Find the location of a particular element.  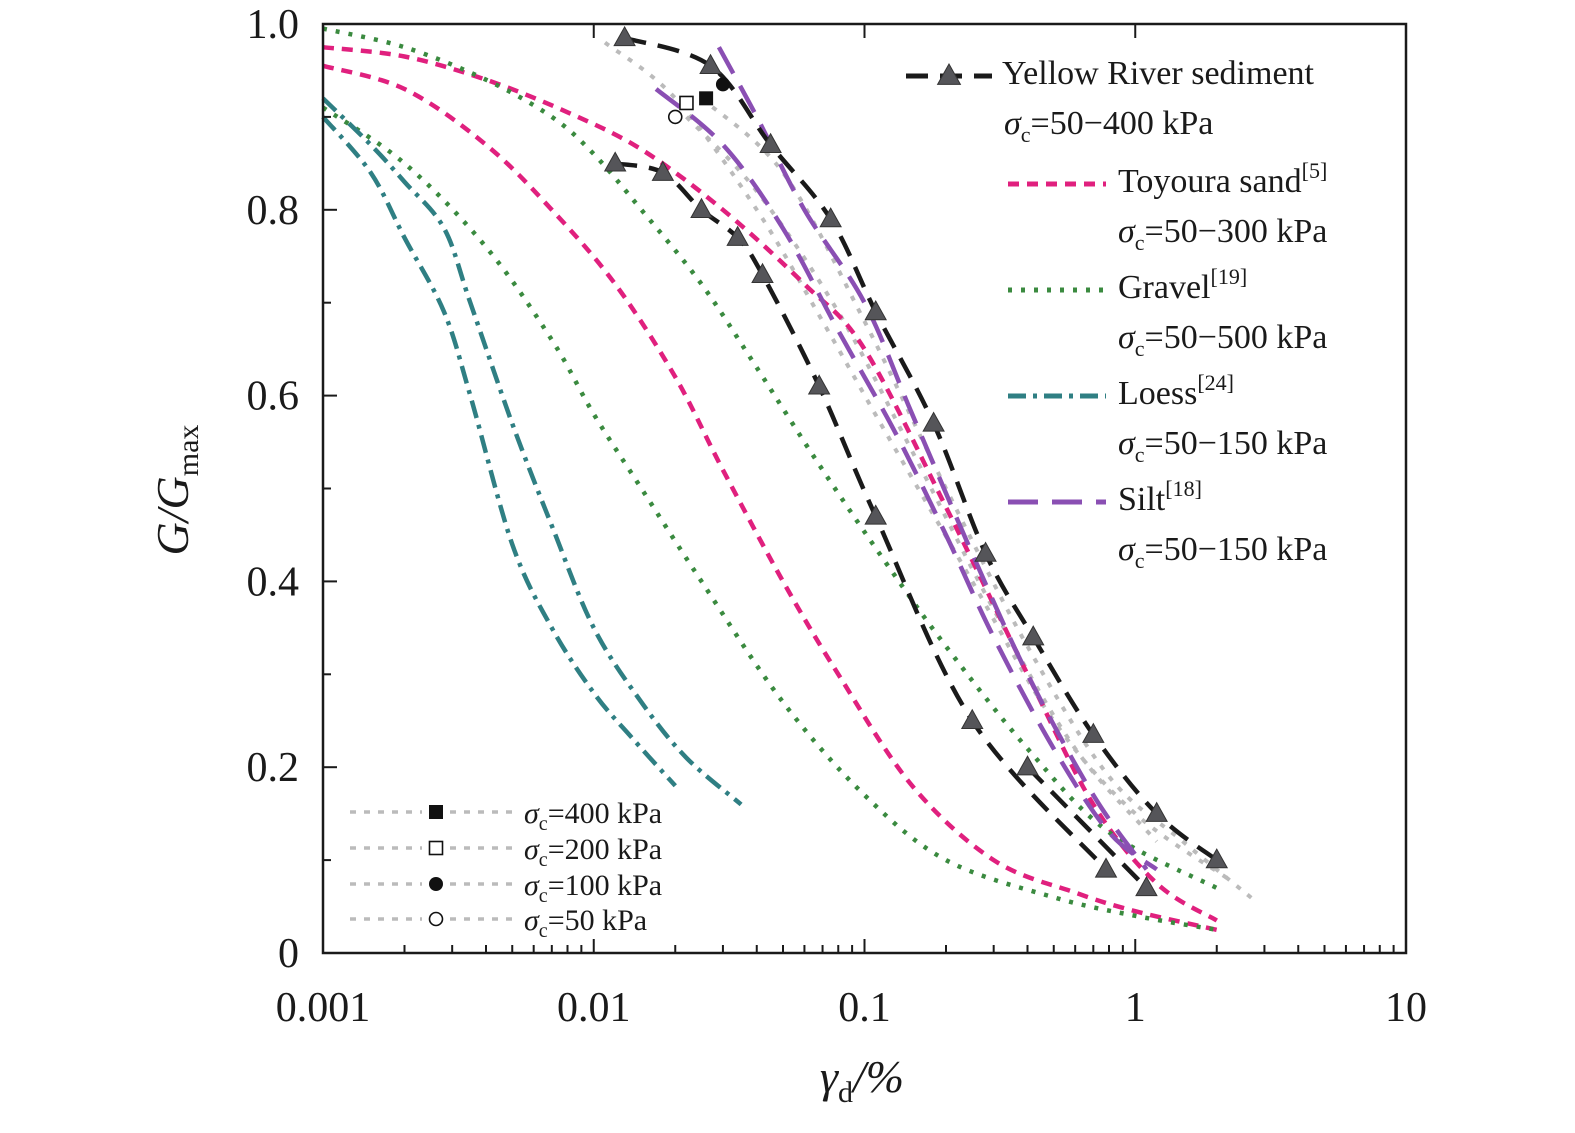

pressure-legend-label-3: σc=50 kPa is located at coordinates (585, 923).